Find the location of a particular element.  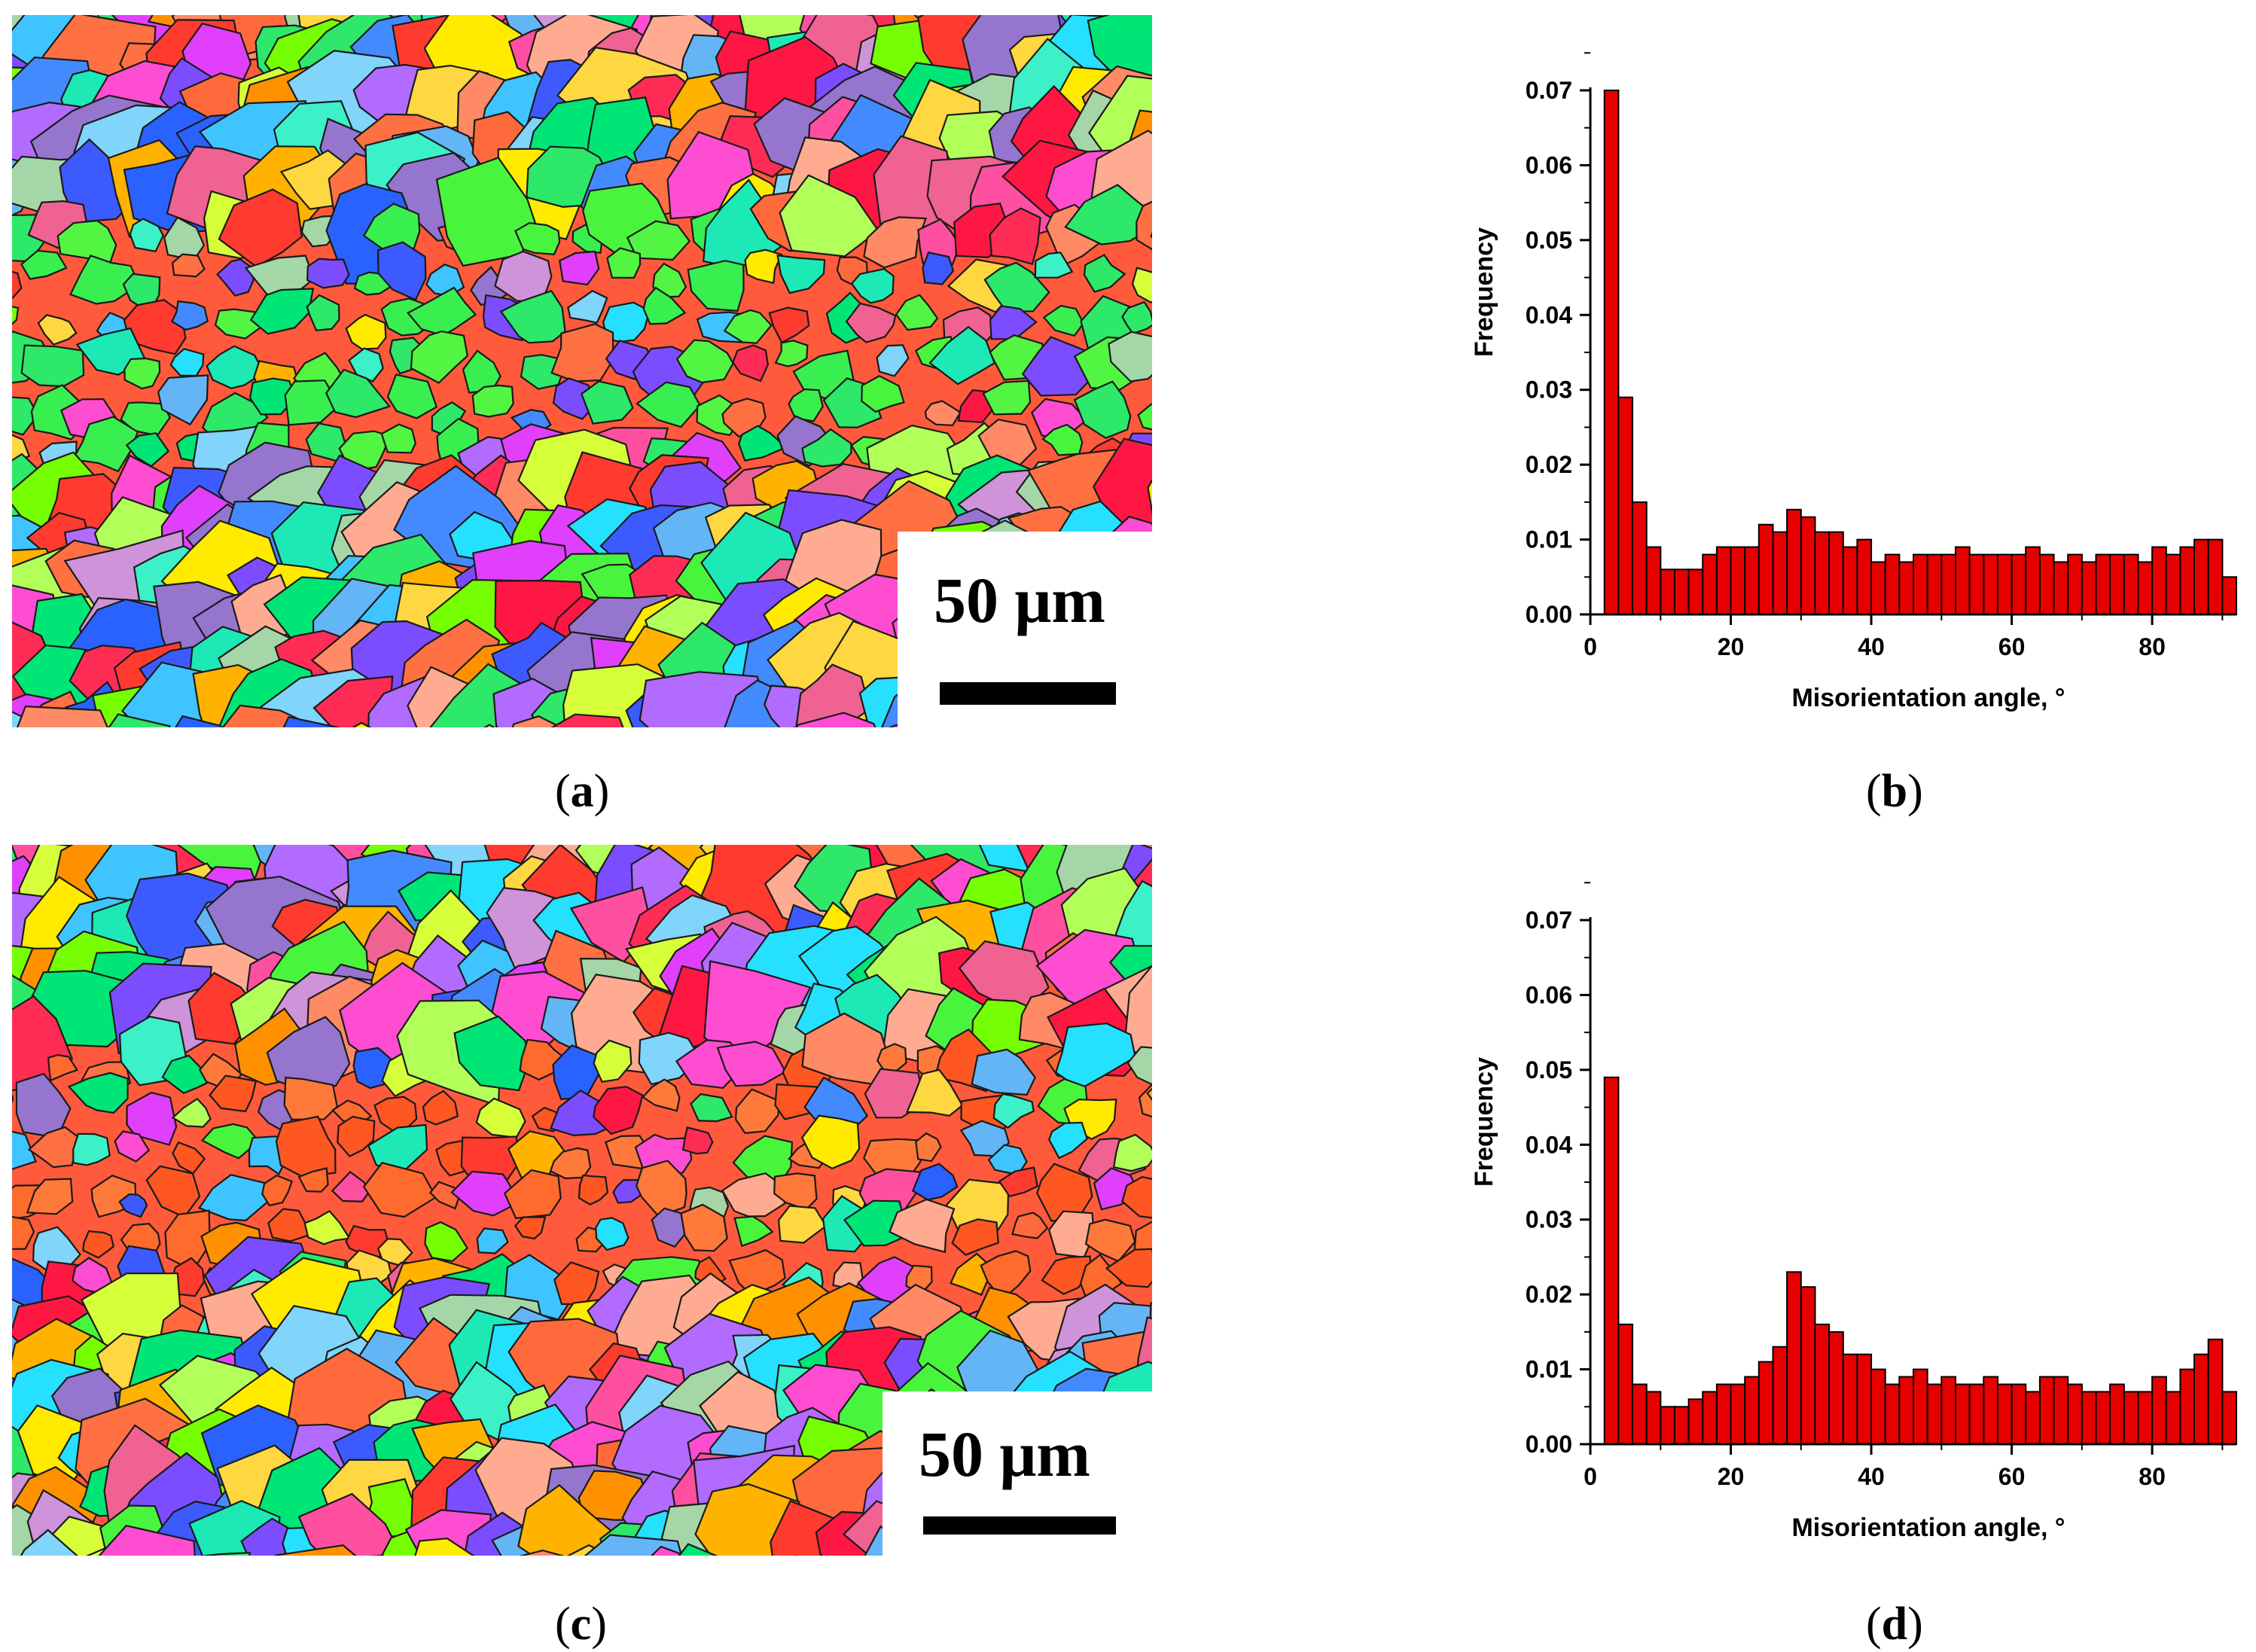

scale-label-c: 50 μm is located at coordinates (1005, 1454).